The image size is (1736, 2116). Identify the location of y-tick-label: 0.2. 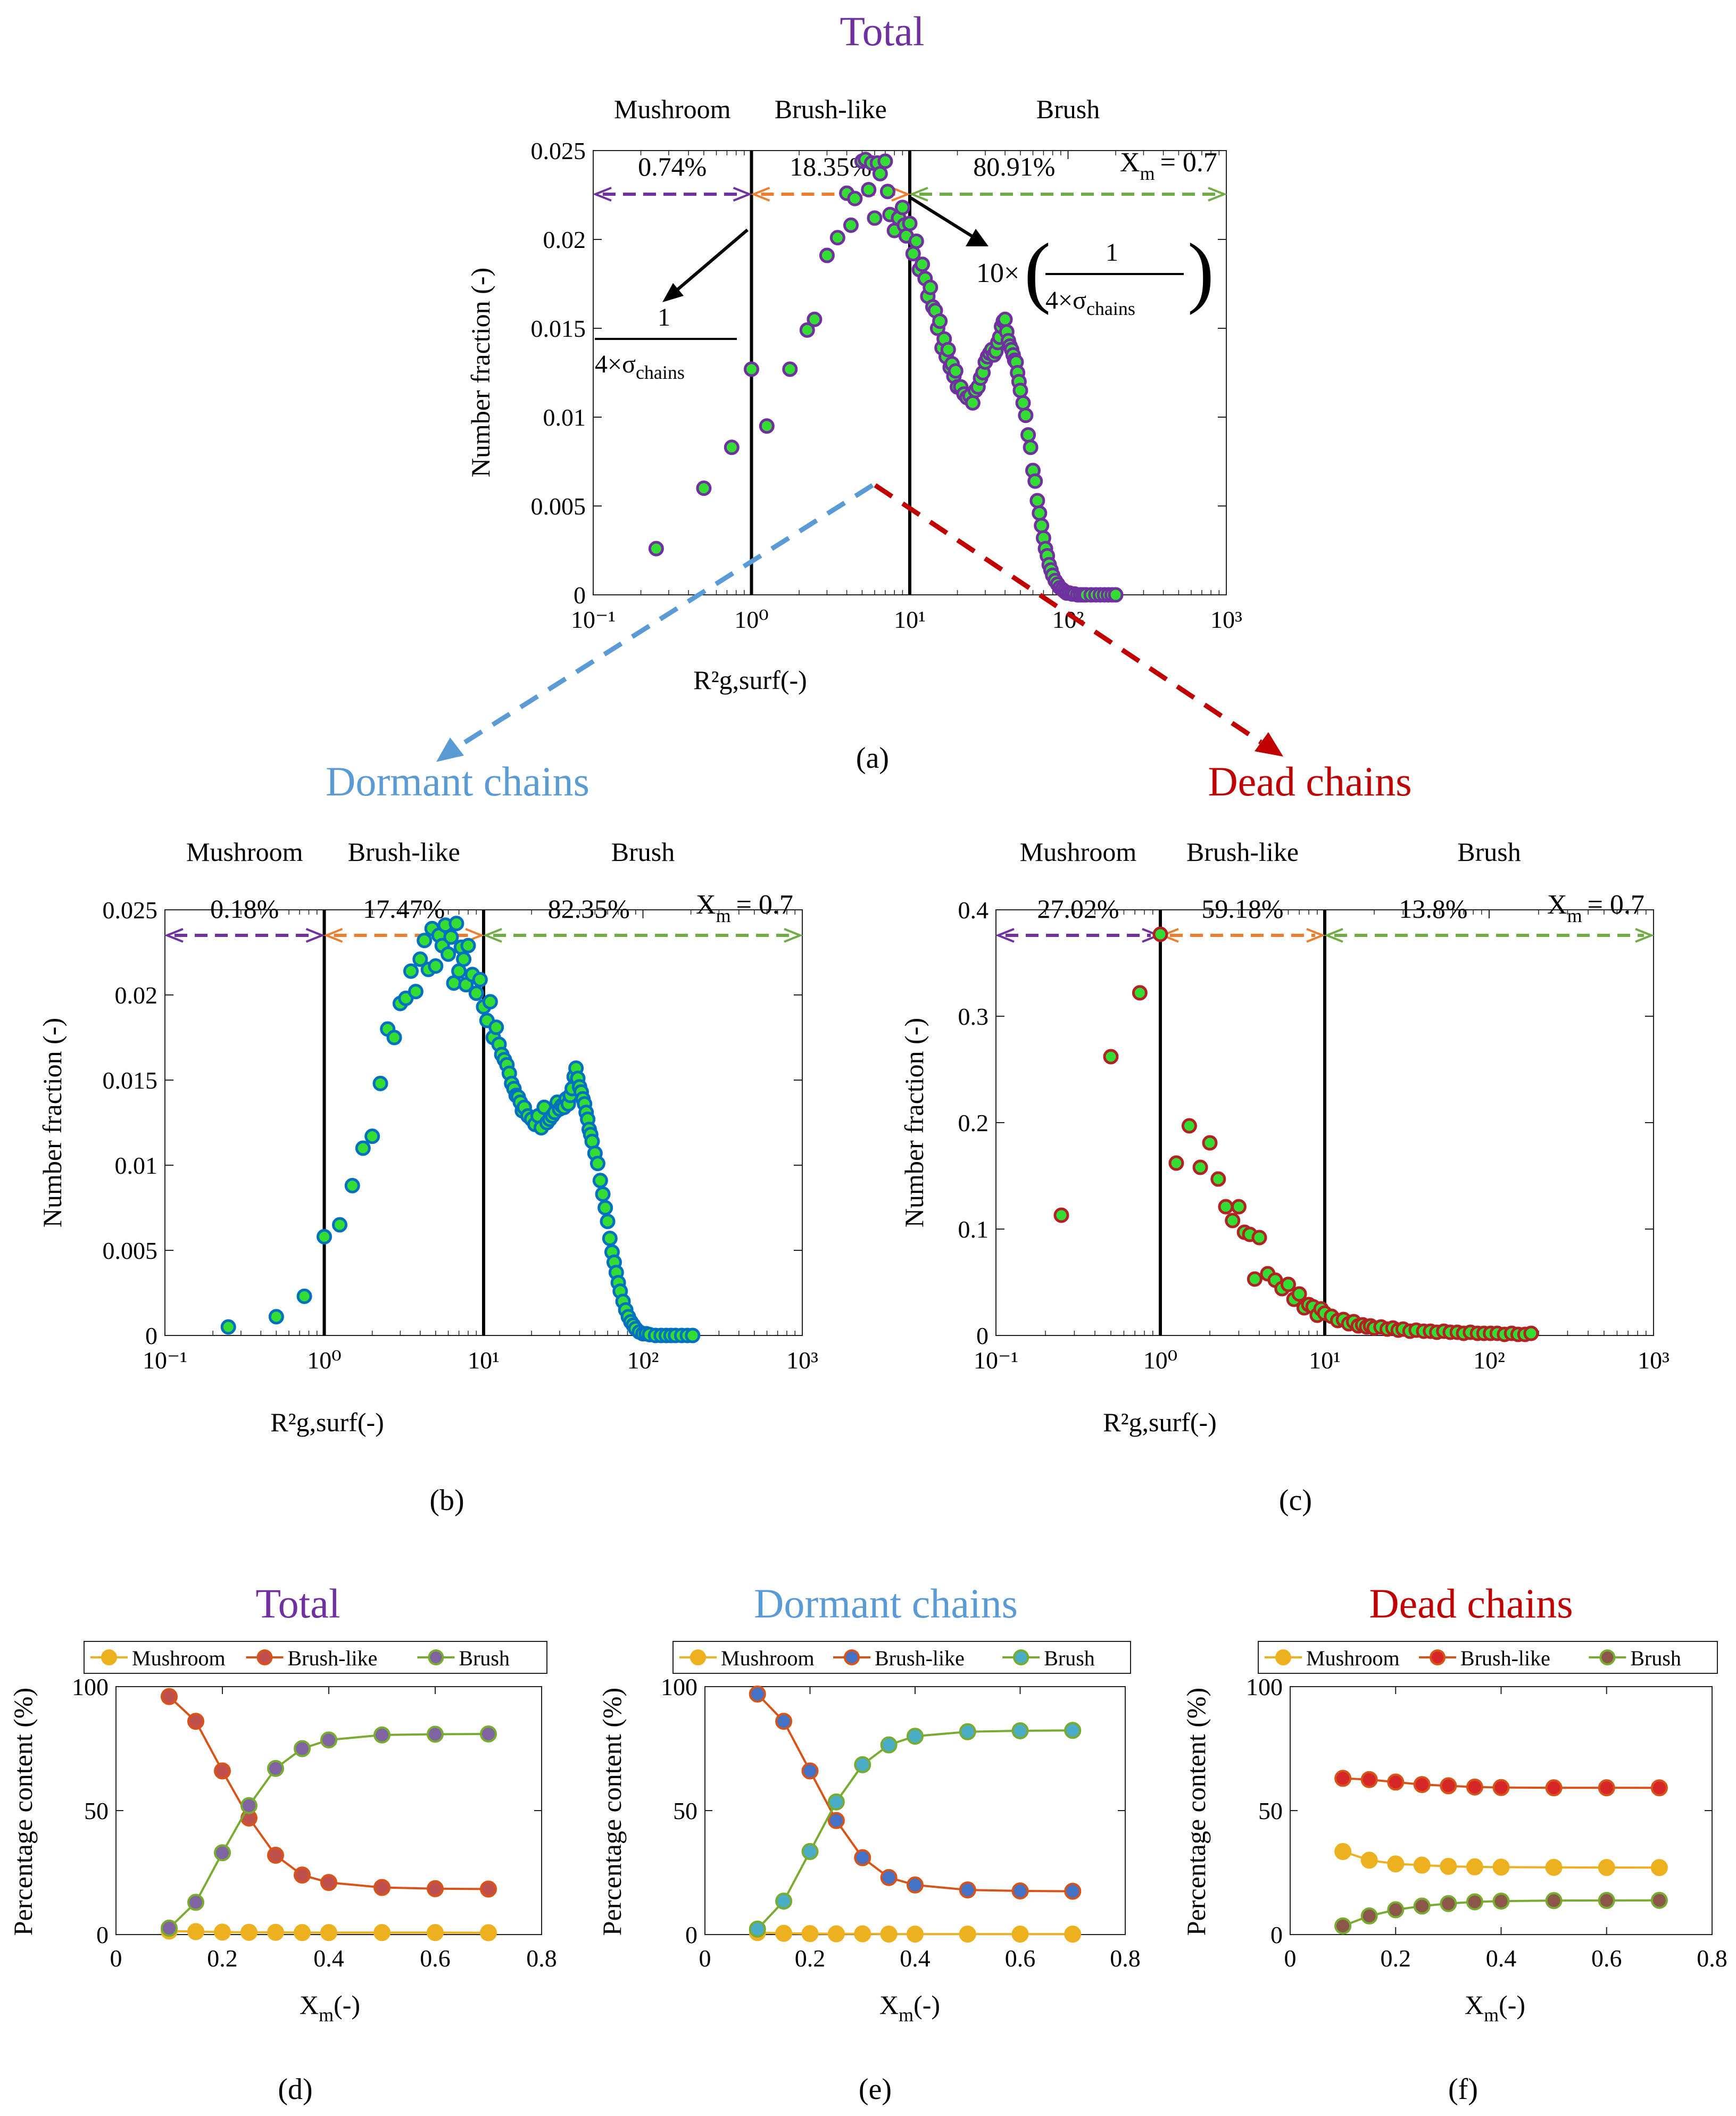
(973, 1123).